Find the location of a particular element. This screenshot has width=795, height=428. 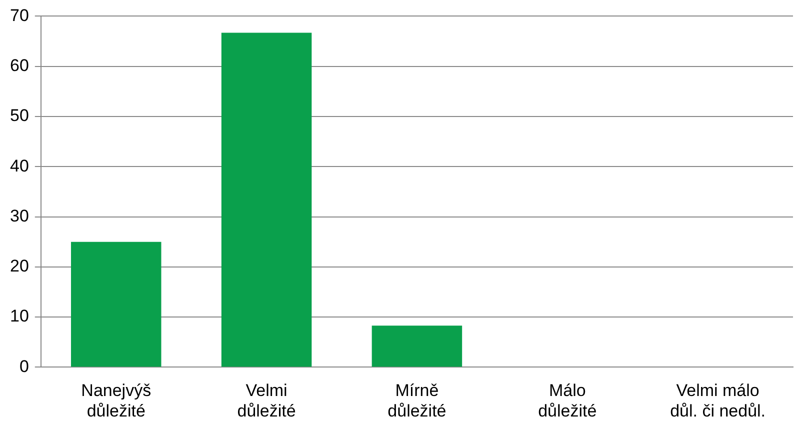

x-tick-label: Mírně důležité is located at coordinates (417, 400).